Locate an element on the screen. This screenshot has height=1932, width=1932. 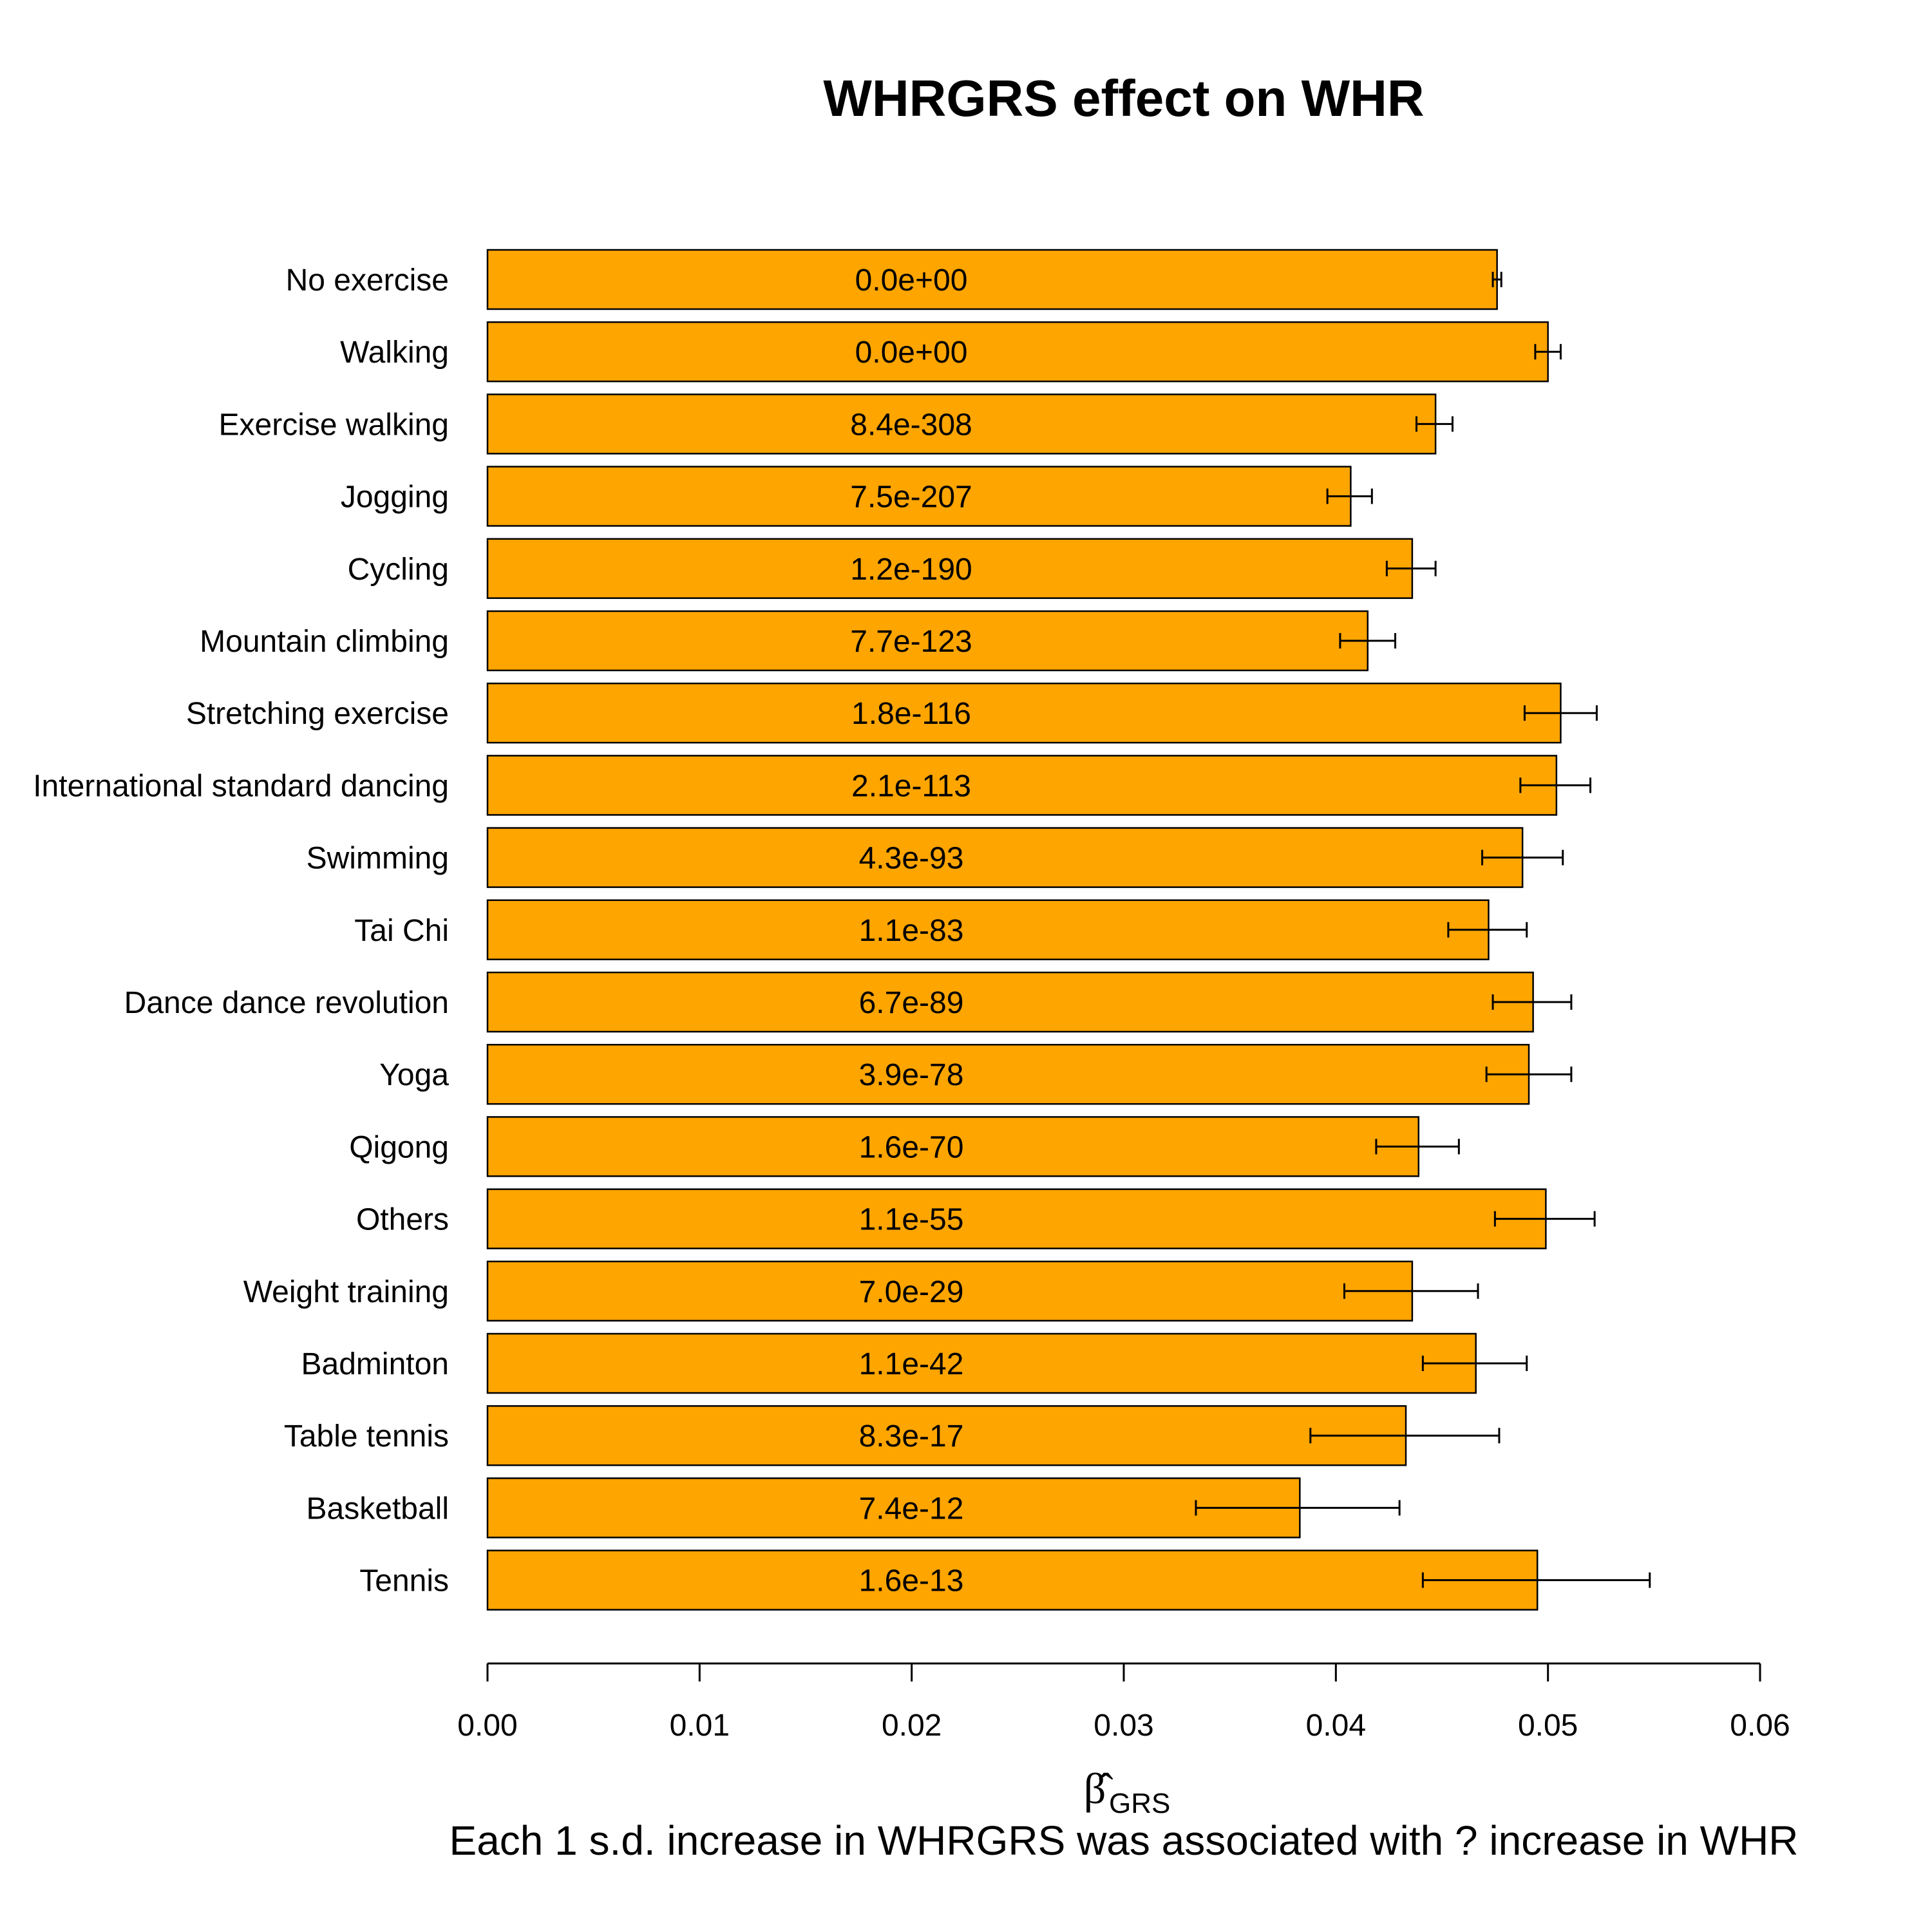
bar-row: Dance dance revolution 6.7e-89 is located at coordinates (848, 1002).